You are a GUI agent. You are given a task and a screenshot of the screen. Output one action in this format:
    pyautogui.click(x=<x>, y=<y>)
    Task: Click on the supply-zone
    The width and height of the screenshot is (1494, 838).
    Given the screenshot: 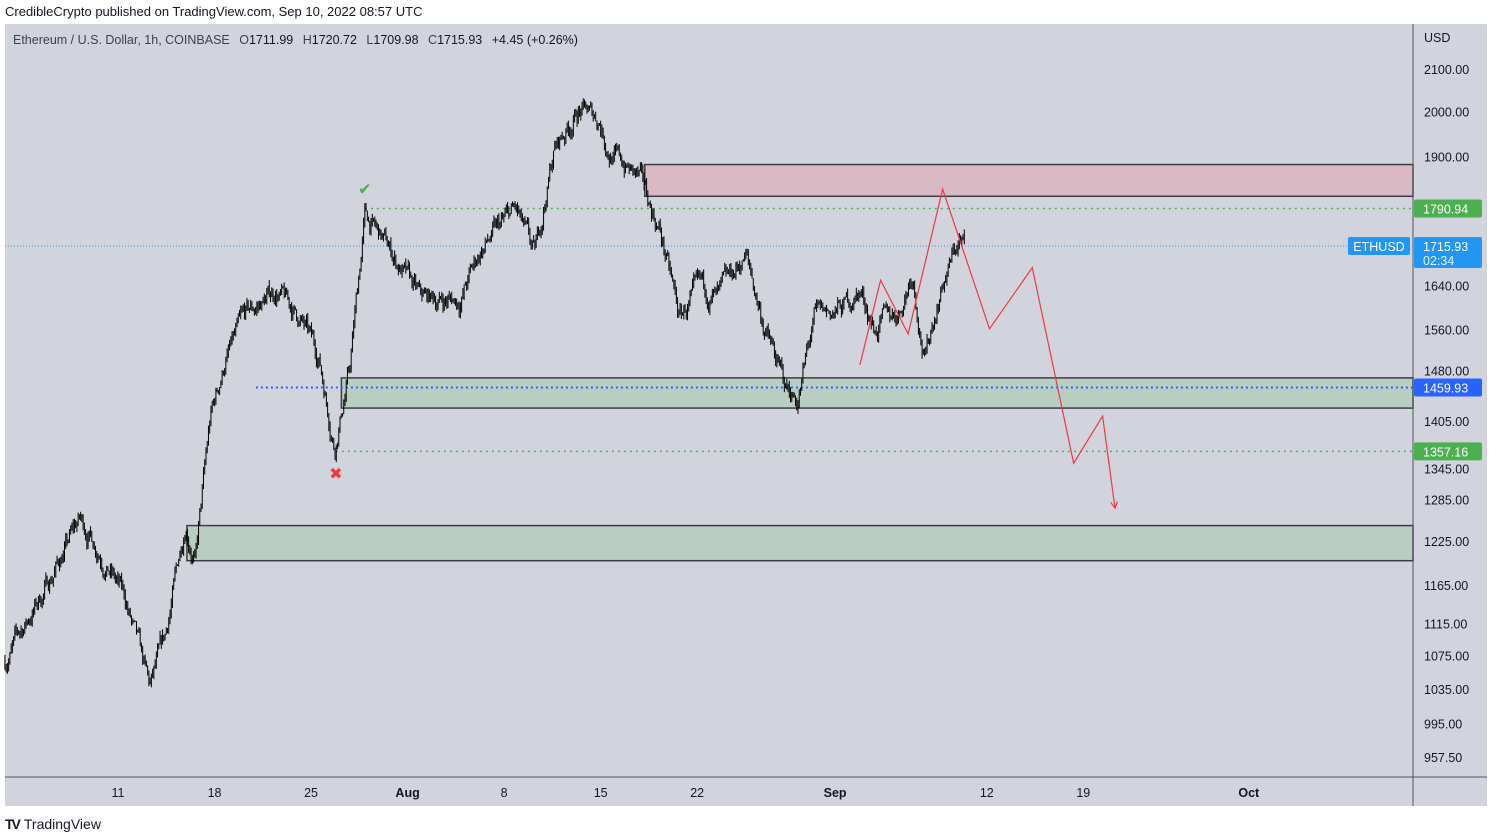 What is the action you would take?
    pyautogui.click(x=1029, y=180)
    